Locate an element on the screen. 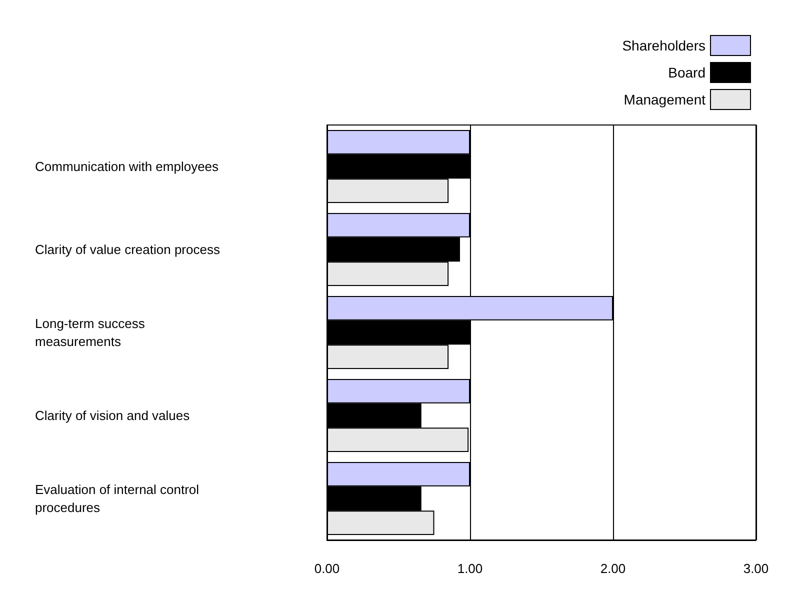 This screenshot has width=804, height=606. x-tick-label: 1.00 is located at coordinates (470, 568).